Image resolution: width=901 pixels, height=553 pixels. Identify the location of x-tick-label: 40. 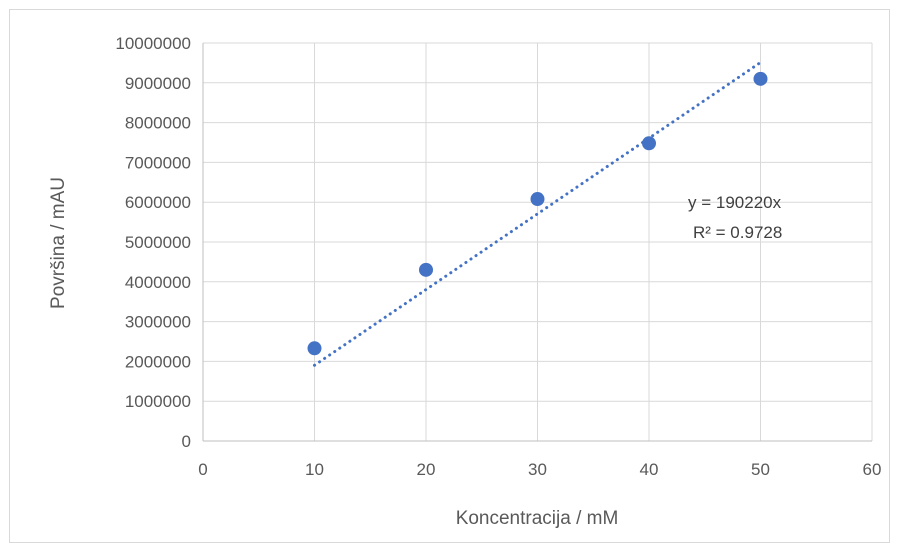
(649, 469).